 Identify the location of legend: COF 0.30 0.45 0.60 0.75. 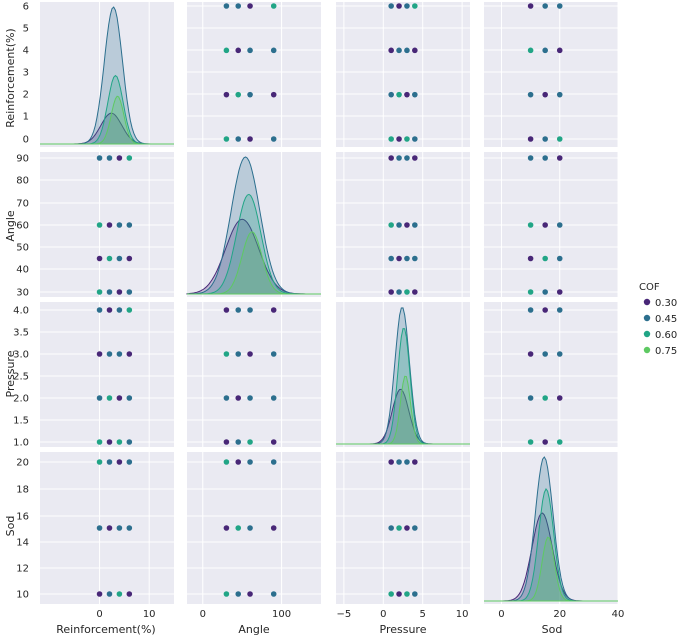
(658, 319).